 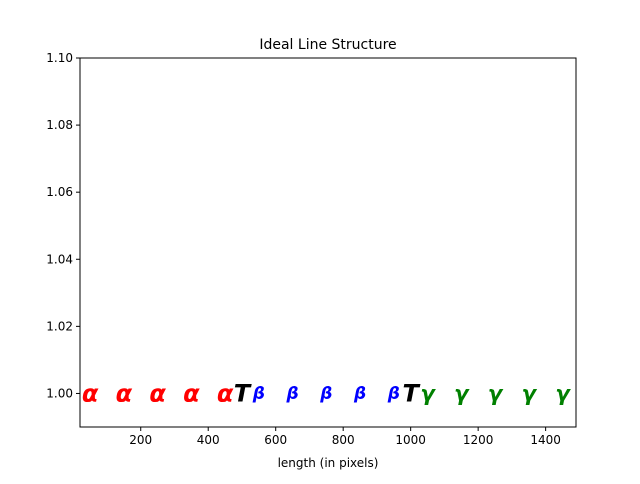 I want to click on y-axis: 1.00 1.02 1.04 1.06 1.08 1.10, so click(x=63, y=225).